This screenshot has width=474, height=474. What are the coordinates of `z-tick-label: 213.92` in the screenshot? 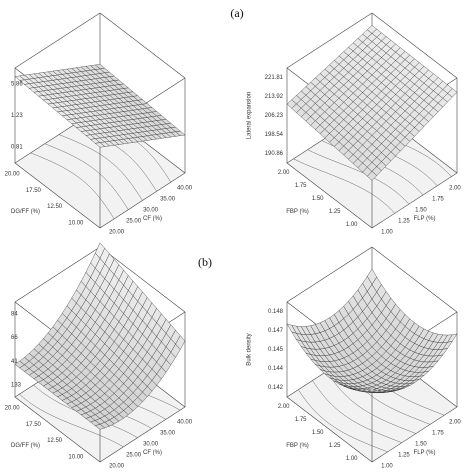 It's located at (274, 97).